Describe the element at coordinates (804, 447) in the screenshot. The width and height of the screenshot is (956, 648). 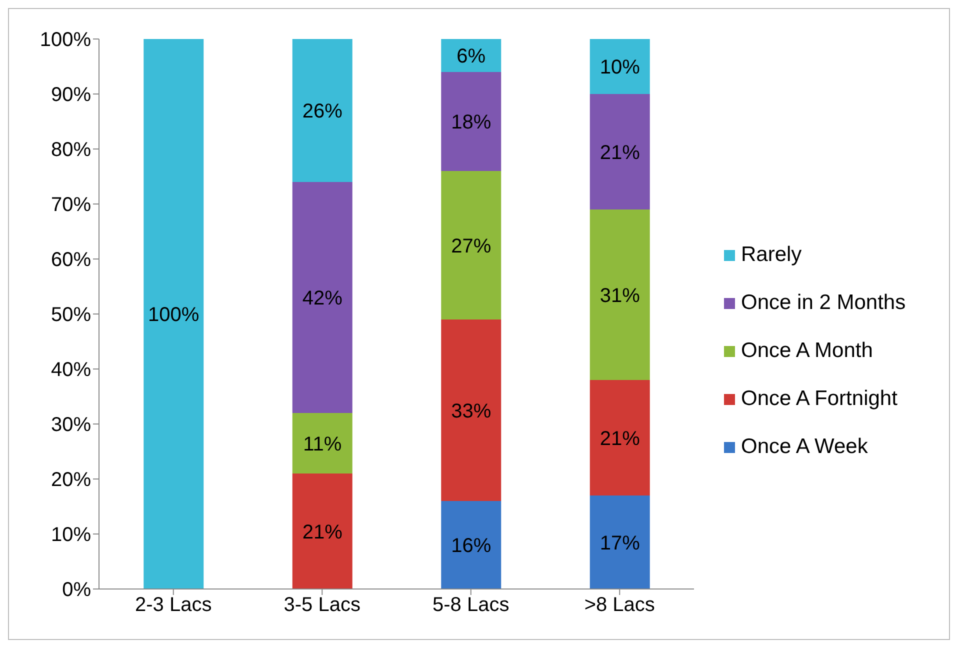
I see `legend-label: Once A Week` at that location.